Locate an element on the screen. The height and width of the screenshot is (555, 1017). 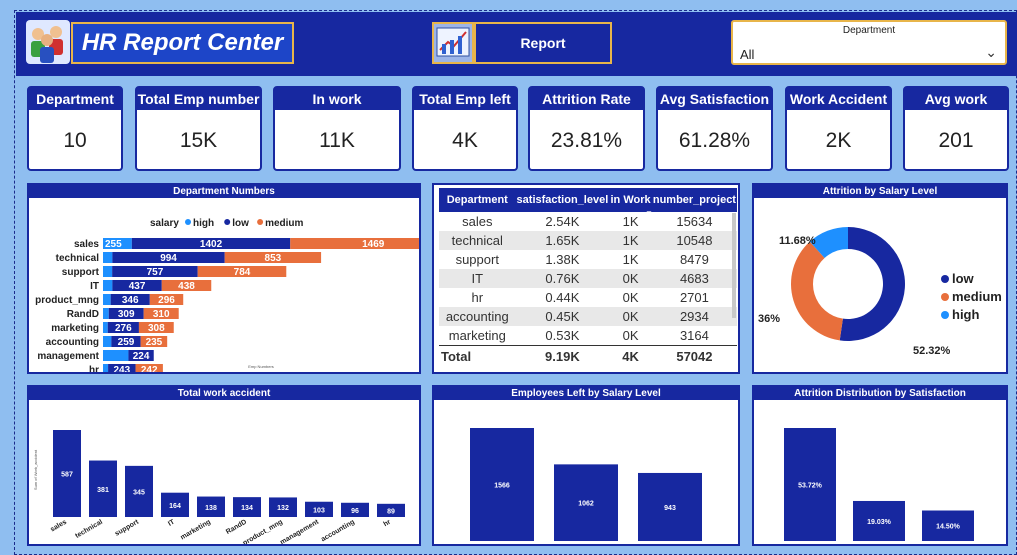
column-header: Department is located at coordinates (477, 200).